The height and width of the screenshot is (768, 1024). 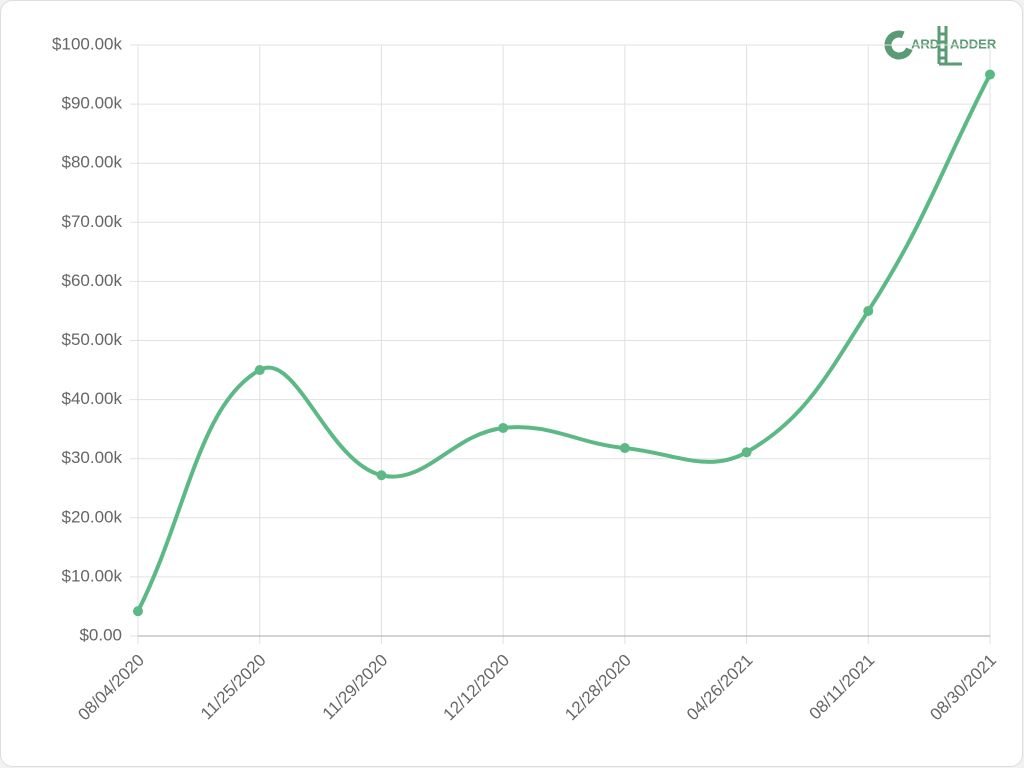 What do you see at coordinates (92, 280) in the screenshot?
I see `y-tick-label: $60.00k` at bounding box center [92, 280].